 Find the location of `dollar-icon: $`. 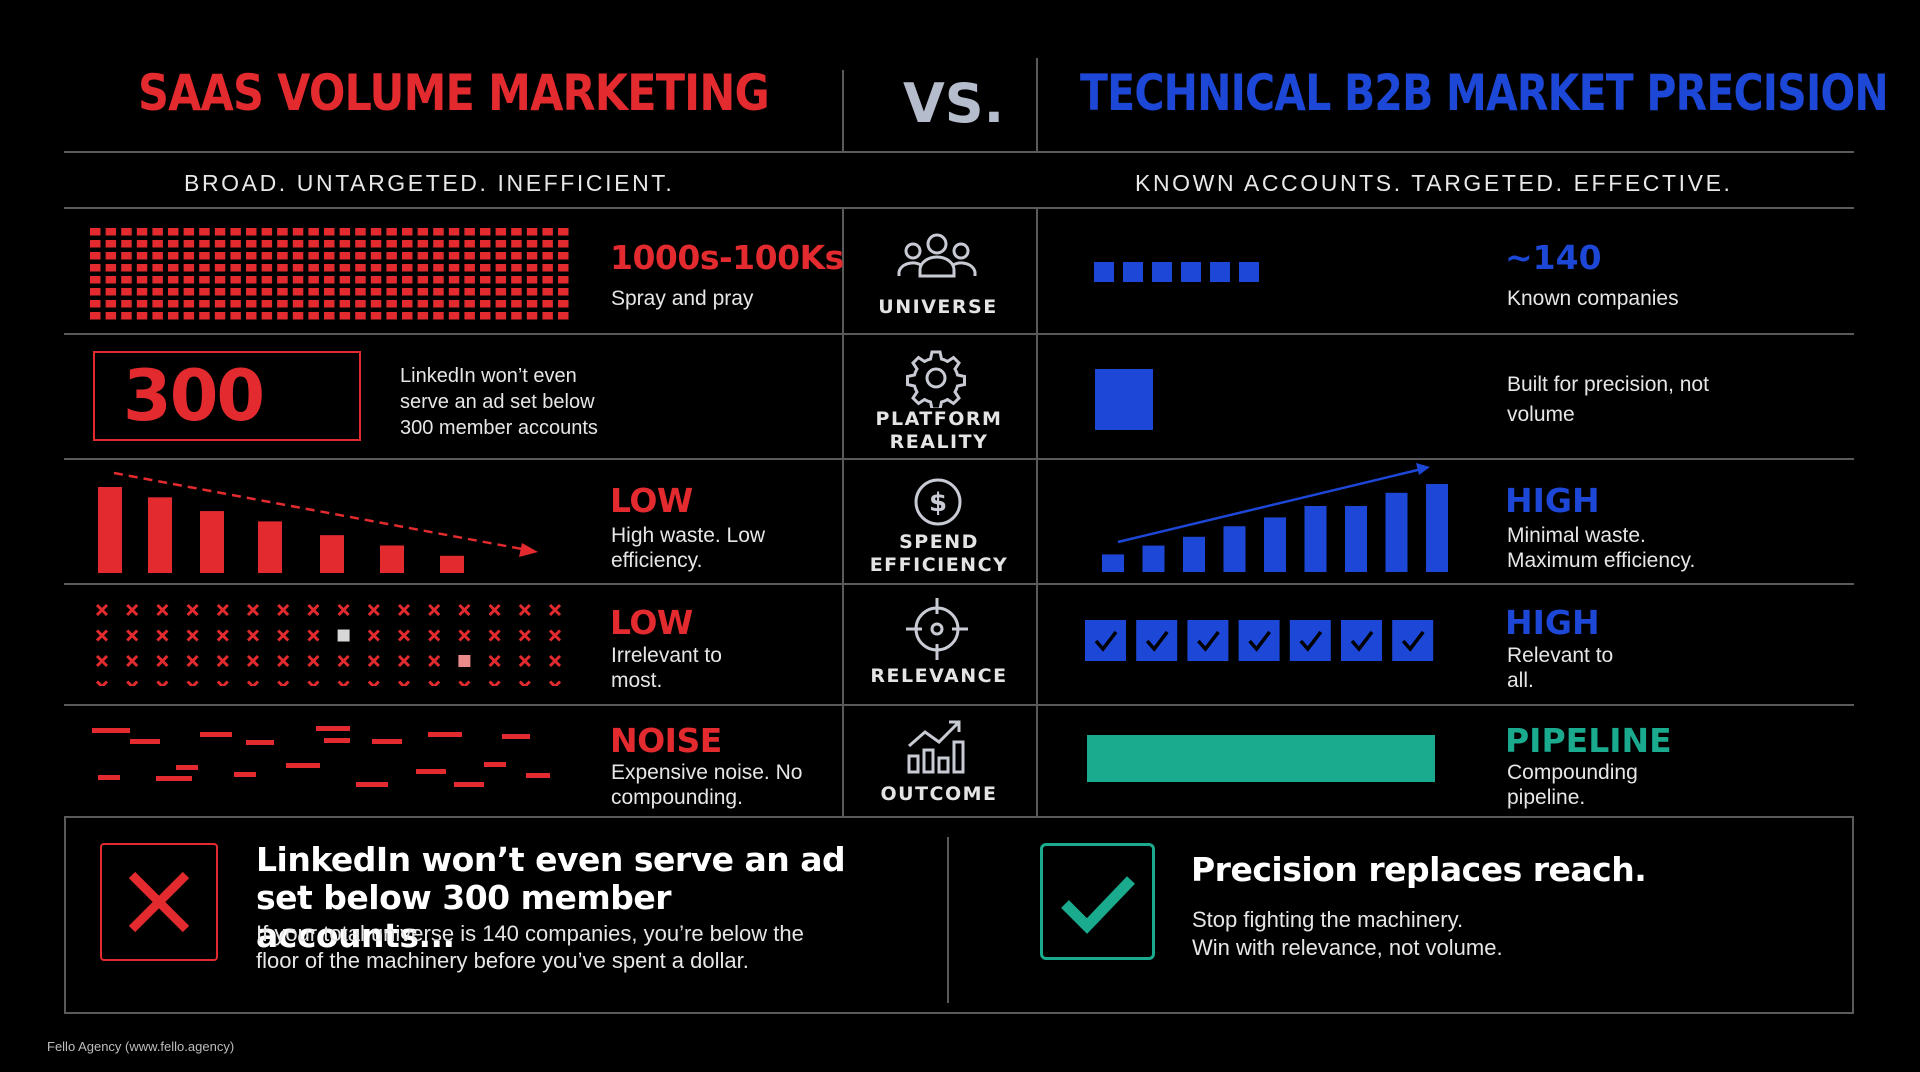

dollar-icon: $ is located at coordinates (938, 502).